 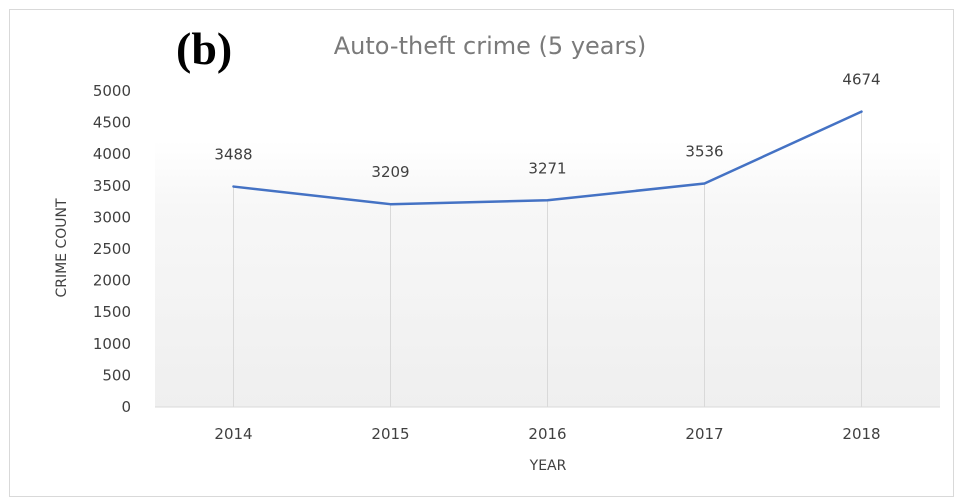 I want to click on y-tick-label: 2000, so click(x=112, y=281).